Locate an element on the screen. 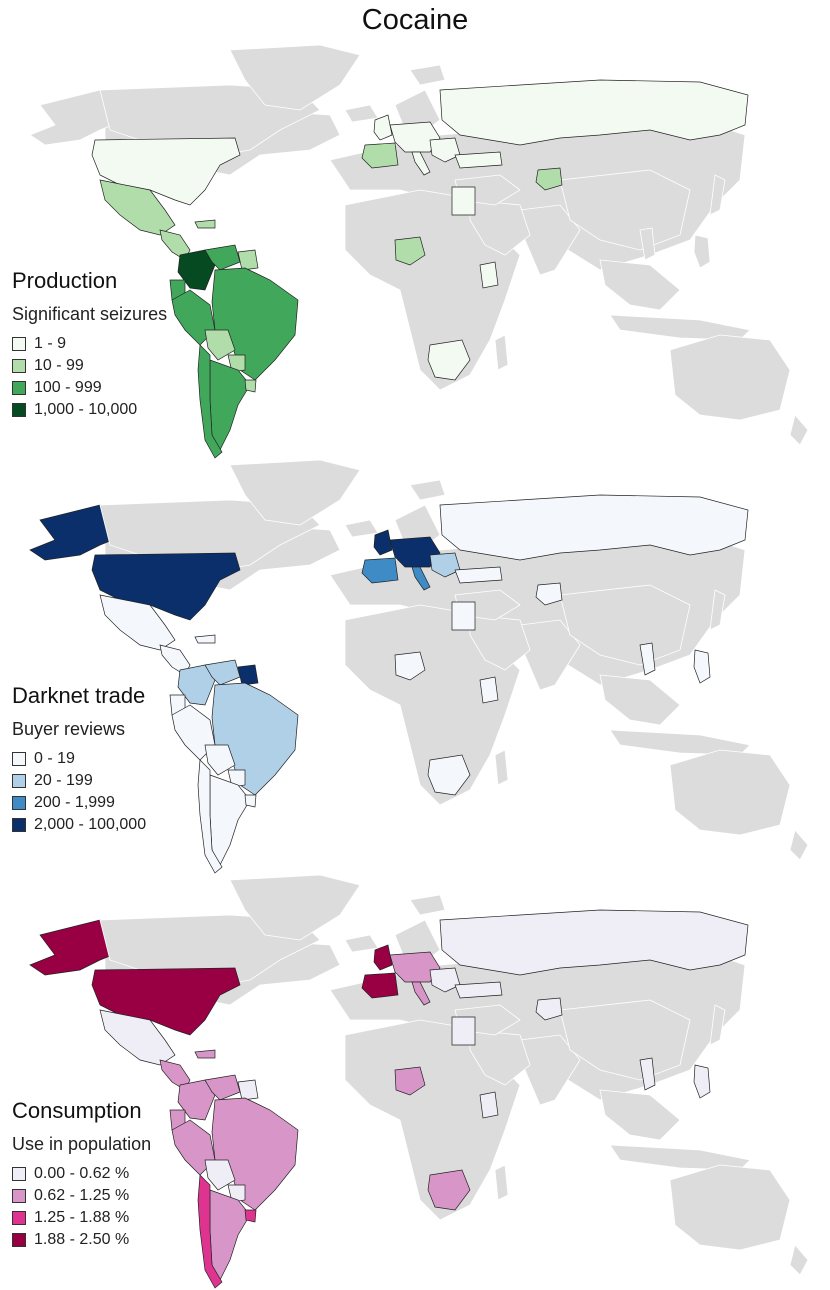 The image size is (830, 1290). legend-item: 0 - 19 is located at coordinates (79, 759).